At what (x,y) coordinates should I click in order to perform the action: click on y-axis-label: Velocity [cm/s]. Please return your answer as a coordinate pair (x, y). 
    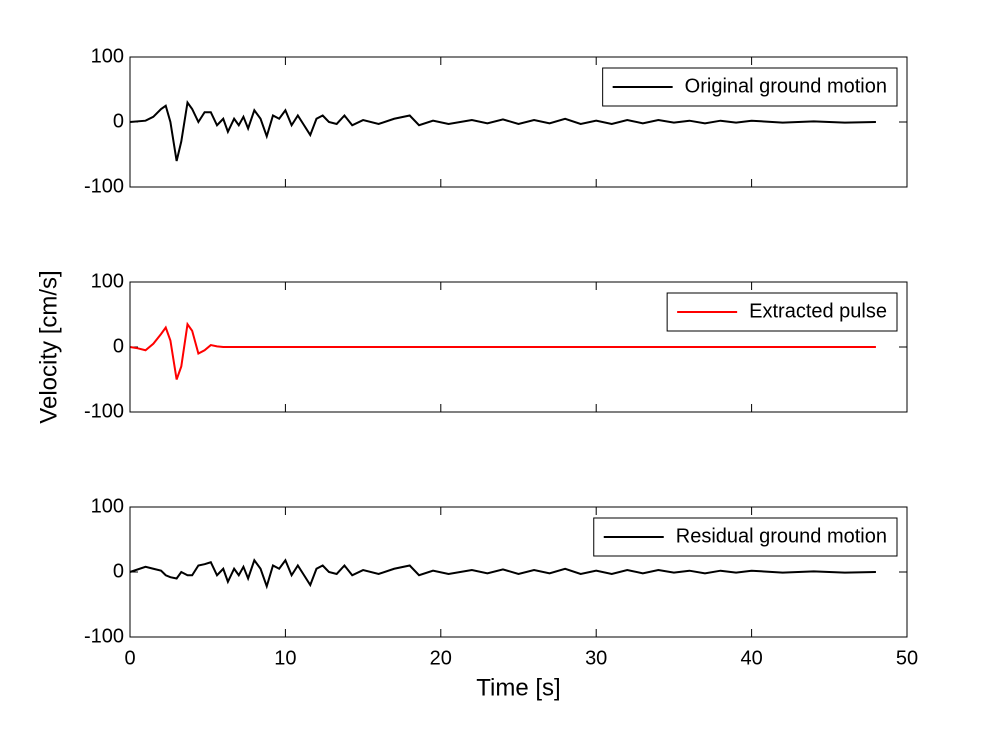
    Looking at the image, I should click on (48, 346).